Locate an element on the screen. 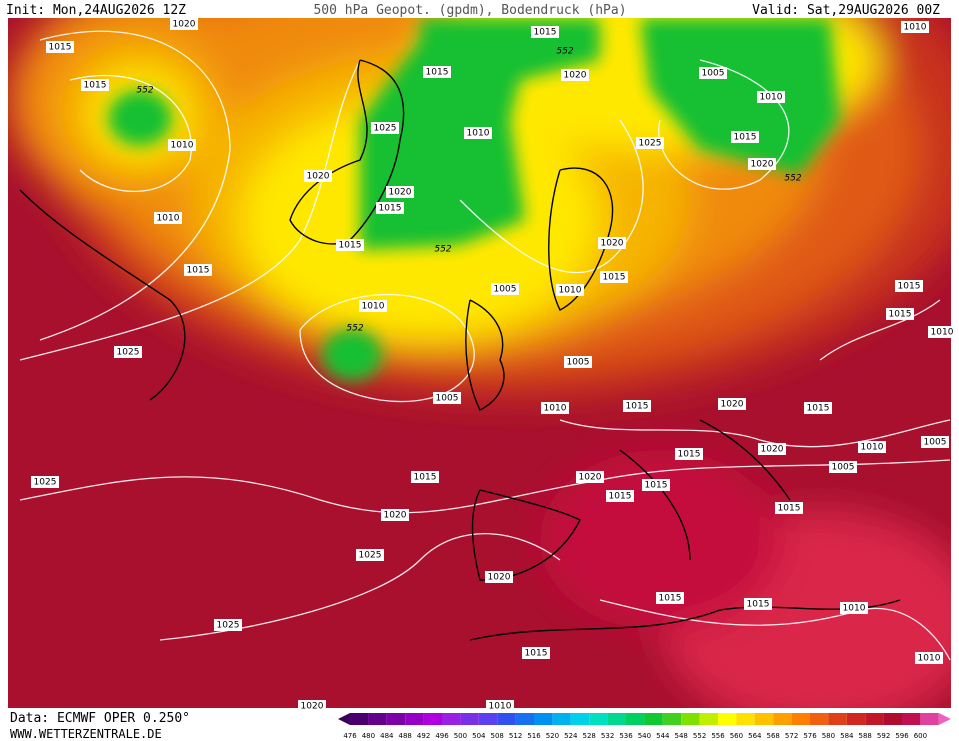  colorbar-label: 560 is located at coordinates (736, 736).